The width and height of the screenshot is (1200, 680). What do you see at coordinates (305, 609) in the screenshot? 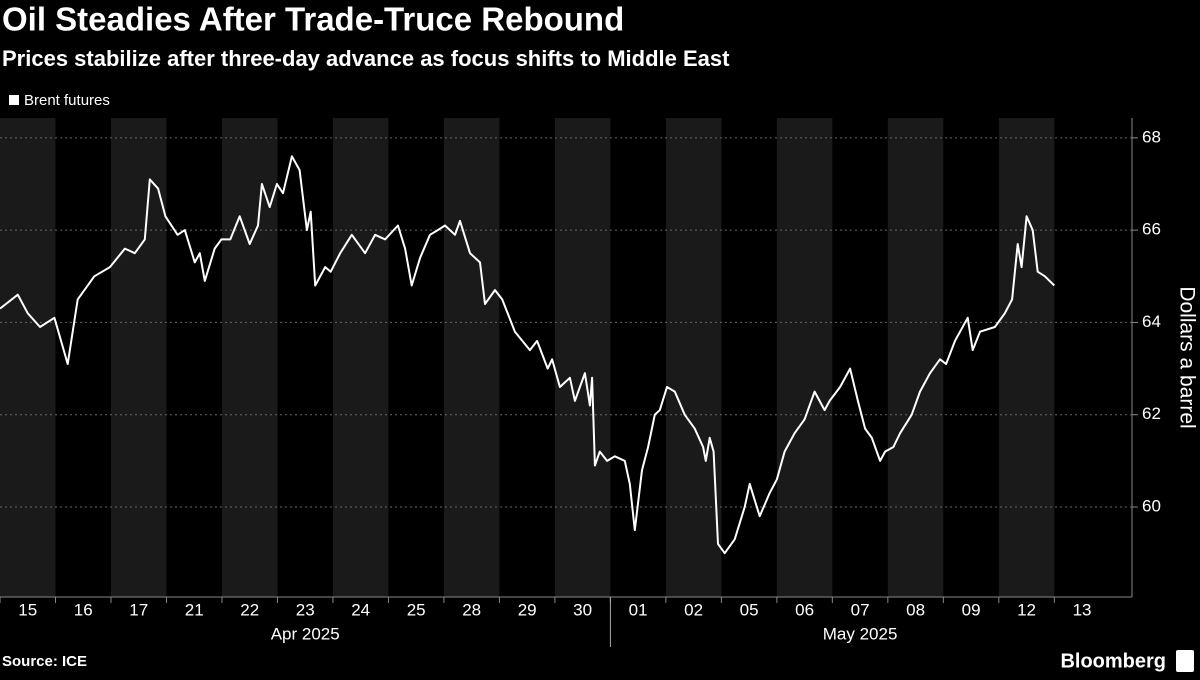
I see `x-tick-label: 23` at bounding box center [305, 609].